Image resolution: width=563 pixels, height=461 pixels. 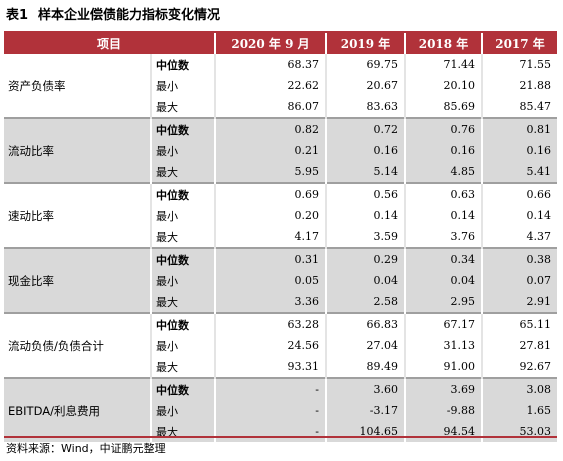 What do you see at coordinates (520, 431) in the screenshot?
I see `value-cell: 53.03` at bounding box center [520, 431].